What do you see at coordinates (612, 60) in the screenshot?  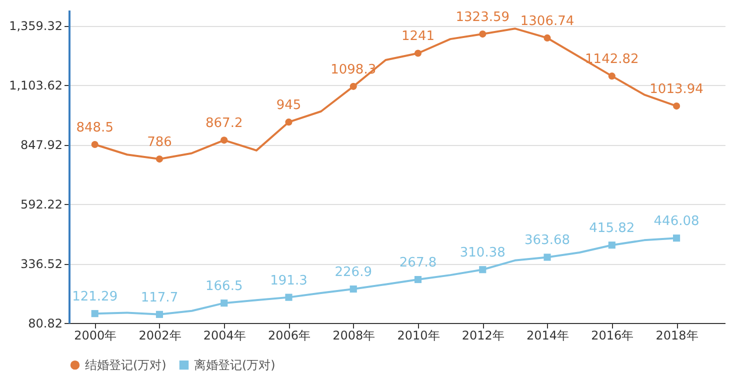 I see `data-label: 1142.82` at bounding box center [612, 60].